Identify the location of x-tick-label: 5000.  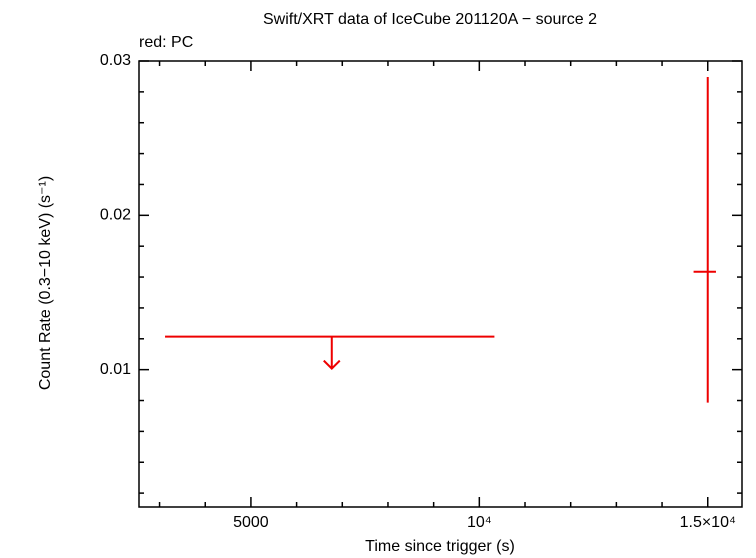
(251, 522).